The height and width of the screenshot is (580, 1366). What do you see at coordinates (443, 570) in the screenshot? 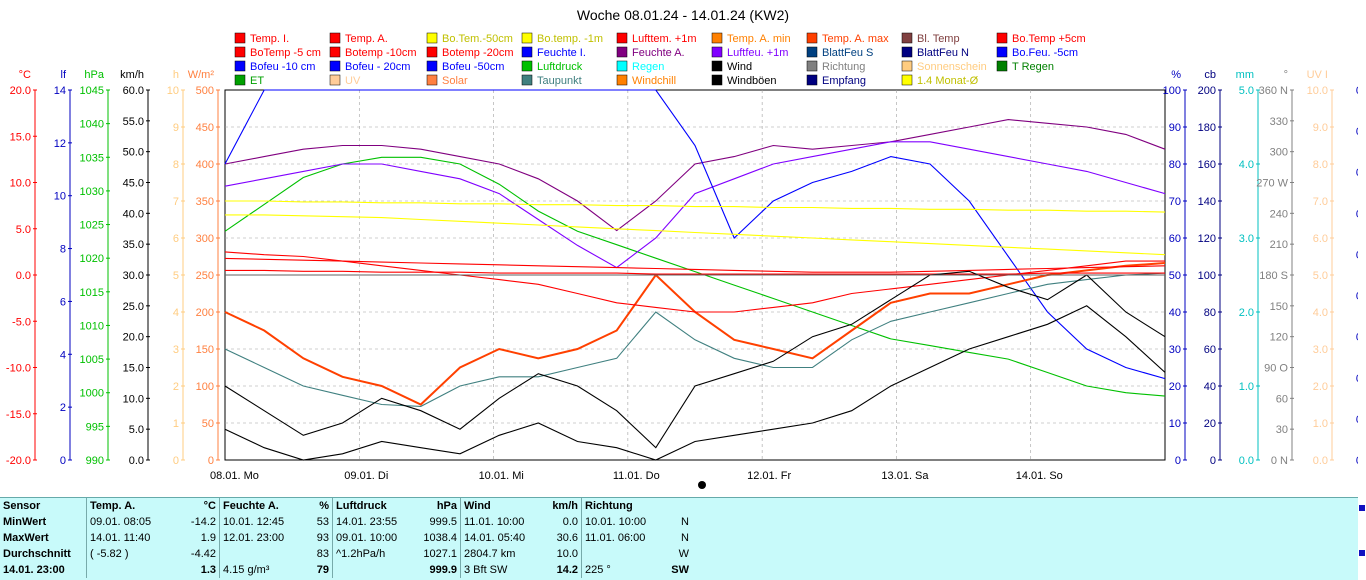
I see `stats-cell-value: 999.9` at bounding box center [443, 570].